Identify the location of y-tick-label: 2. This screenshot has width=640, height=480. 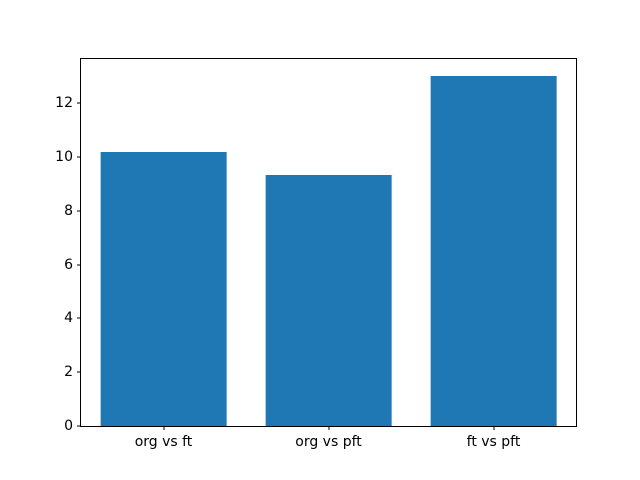
(68, 372).